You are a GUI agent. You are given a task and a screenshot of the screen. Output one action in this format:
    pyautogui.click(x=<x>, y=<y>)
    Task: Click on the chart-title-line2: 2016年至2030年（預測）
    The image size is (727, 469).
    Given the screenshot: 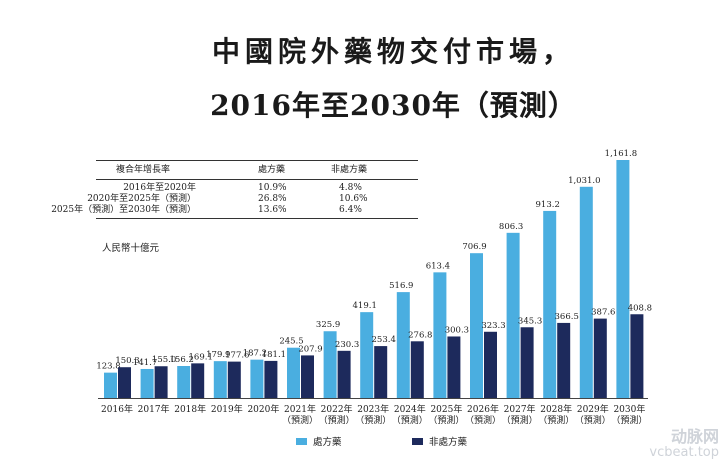 What is the action you would take?
    pyautogui.click(x=393, y=105)
    